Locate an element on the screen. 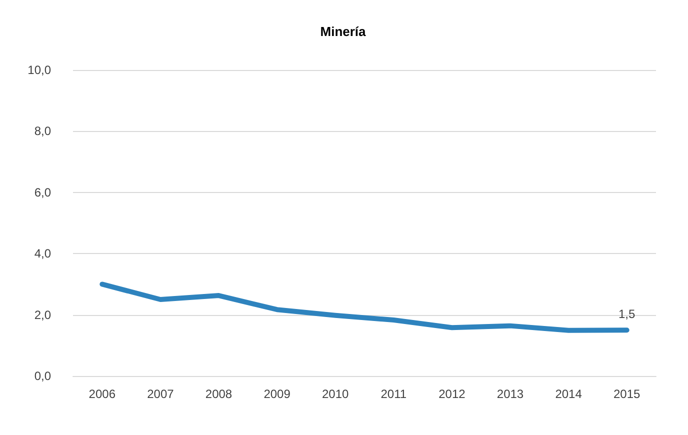 The image size is (688, 435). chart-title: Minería is located at coordinates (343, 31).